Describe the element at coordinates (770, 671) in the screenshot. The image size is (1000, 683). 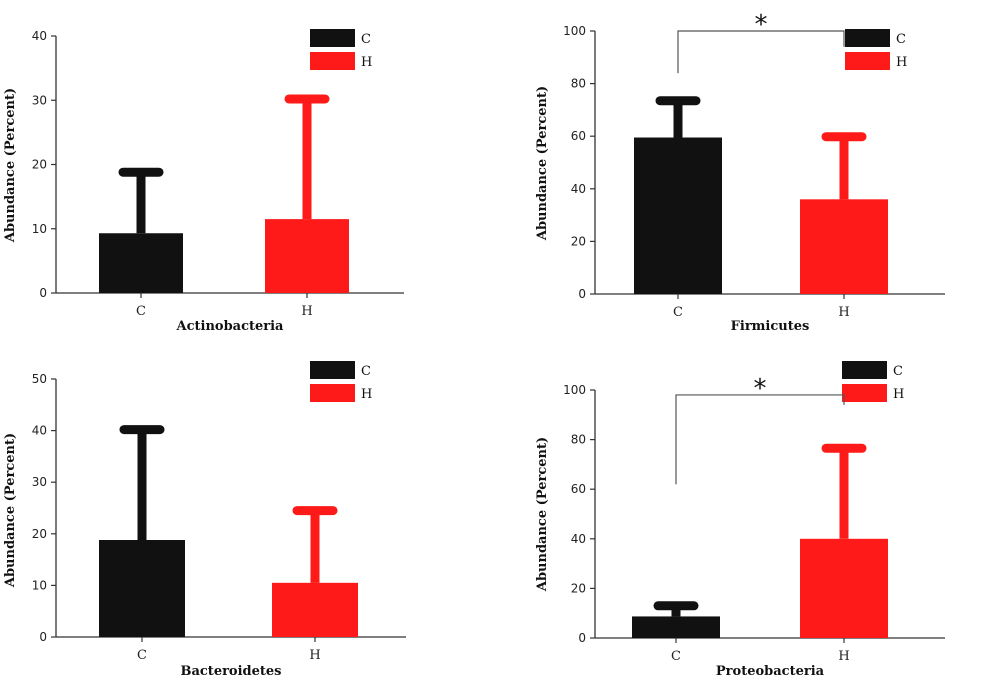
I see `x-axis-label: Proteobacteria` at that location.